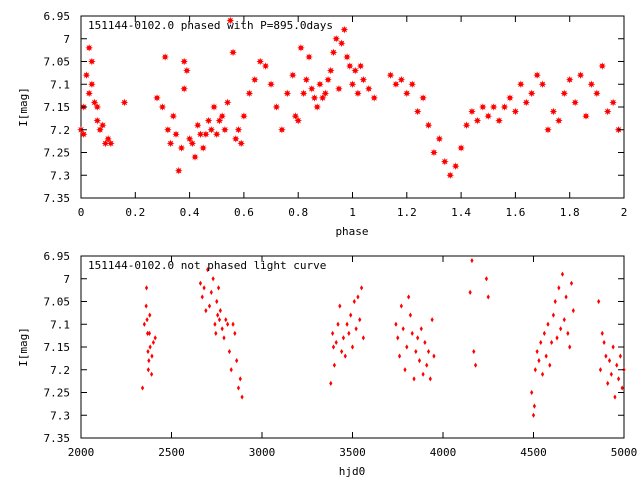 This screenshot has height=480, width=640. Describe the element at coordinates (60, 130) in the screenshot. I see `y-tick-label: 7.2` at that location.